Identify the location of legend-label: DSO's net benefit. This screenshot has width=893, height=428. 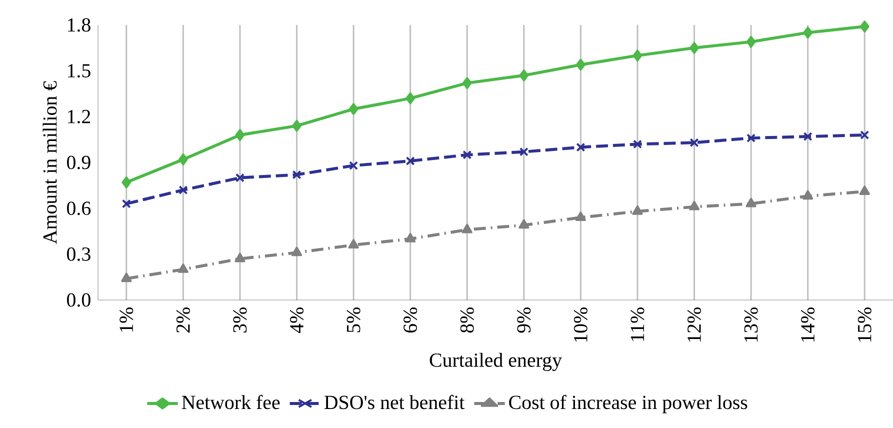
(394, 402).